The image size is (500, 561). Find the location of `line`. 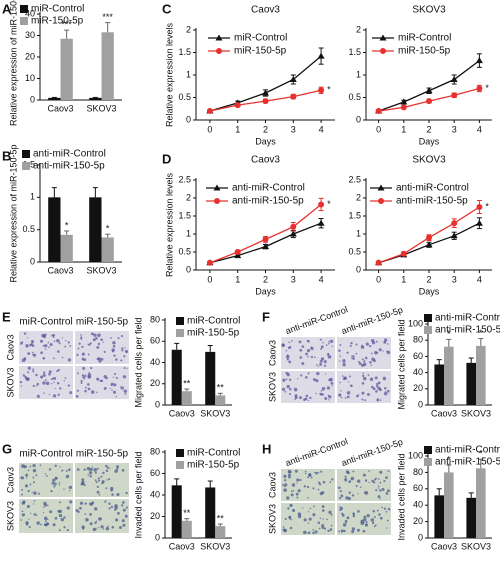

line is located at coordinates (265, 233).